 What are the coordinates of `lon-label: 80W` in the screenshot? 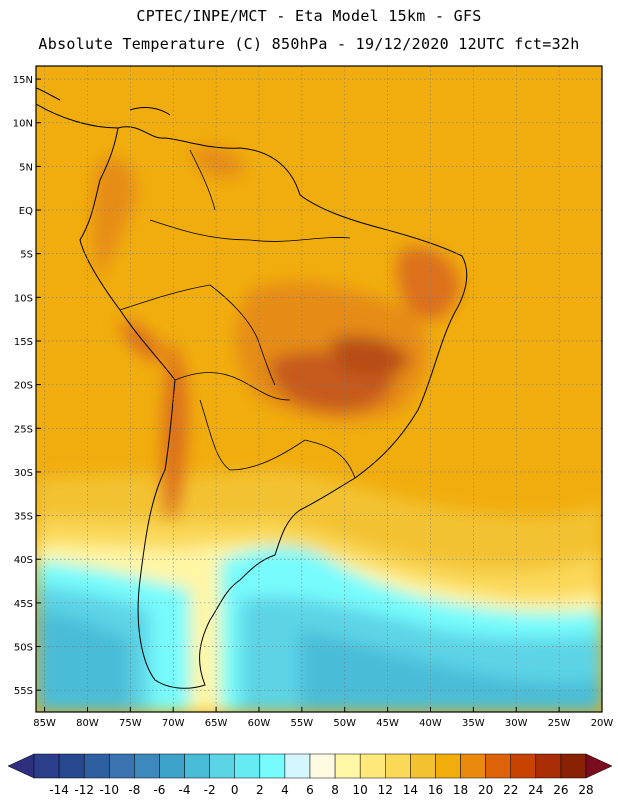 It's located at (87, 723).